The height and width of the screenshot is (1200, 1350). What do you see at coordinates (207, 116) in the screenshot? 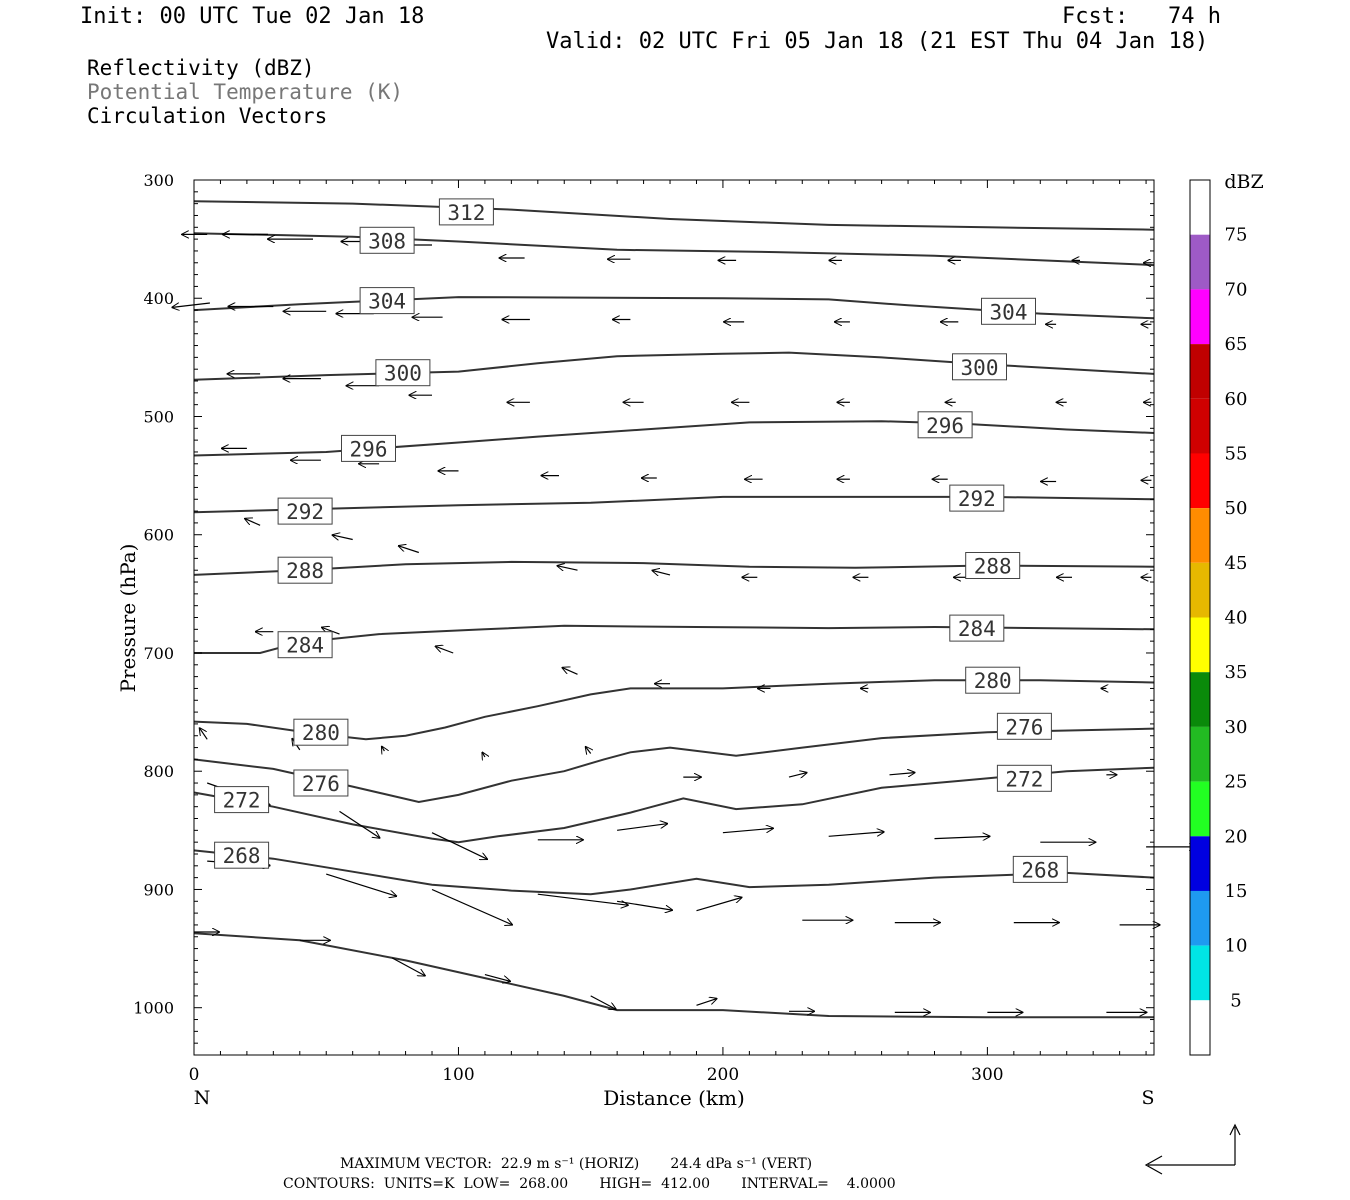
I see `legend-circulation-vectors: Circulation Vectors` at bounding box center [207, 116].